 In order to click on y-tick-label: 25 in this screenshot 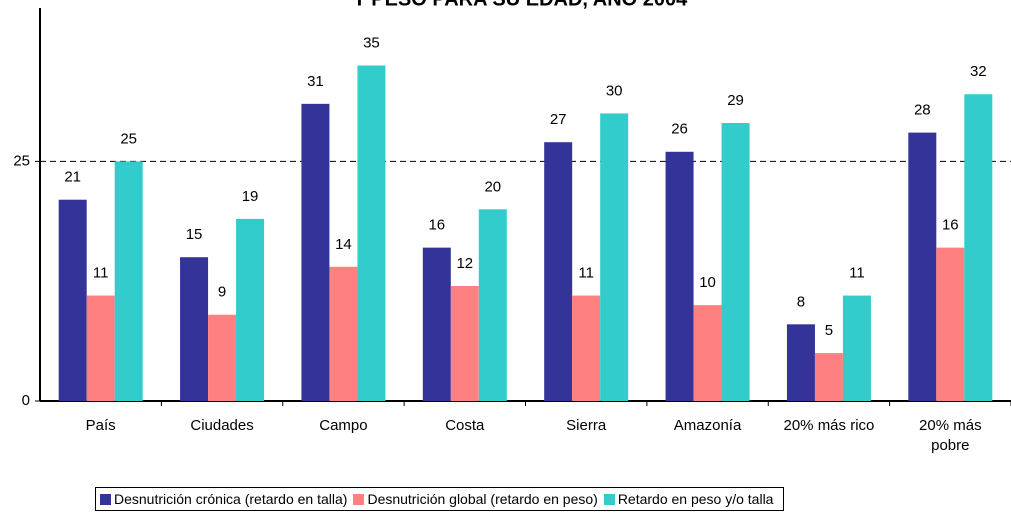, I will do `click(21, 160)`.